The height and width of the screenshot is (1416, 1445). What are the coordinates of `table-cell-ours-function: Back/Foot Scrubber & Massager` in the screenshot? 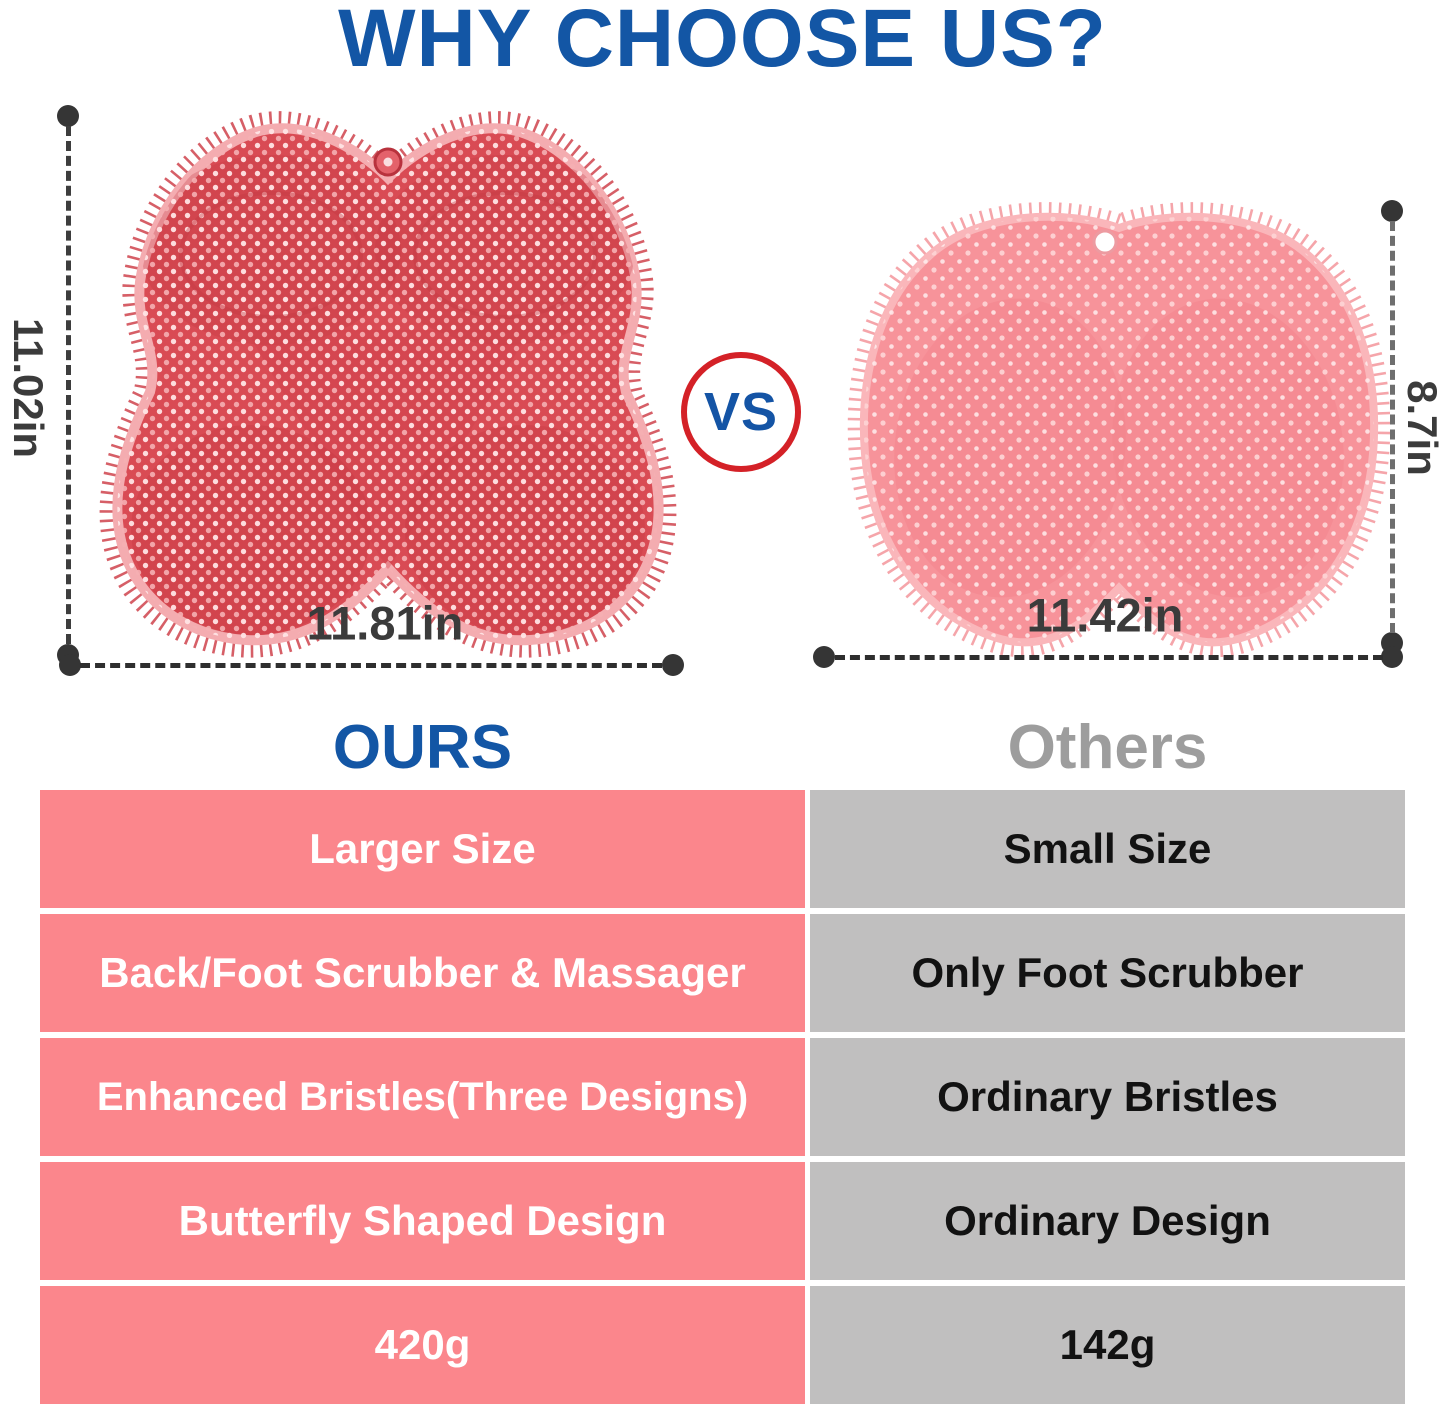 It's located at (422, 973).